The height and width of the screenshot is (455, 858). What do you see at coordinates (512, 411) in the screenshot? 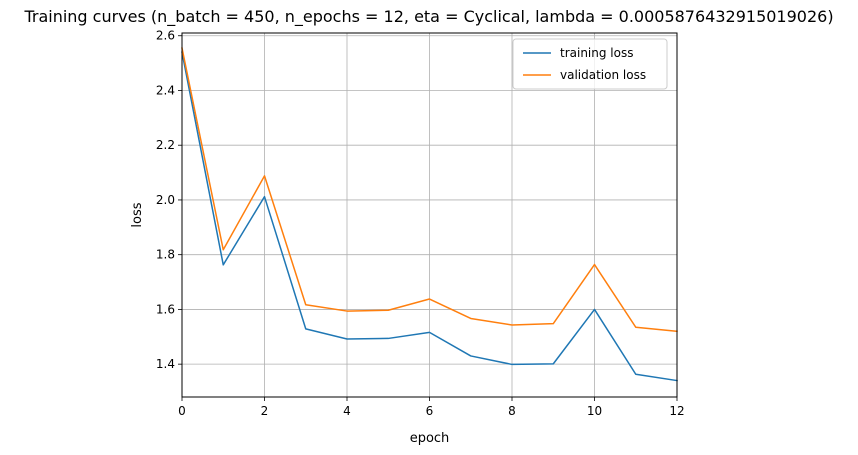
I see `x-tick-label: 8` at bounding box center [512, 411].